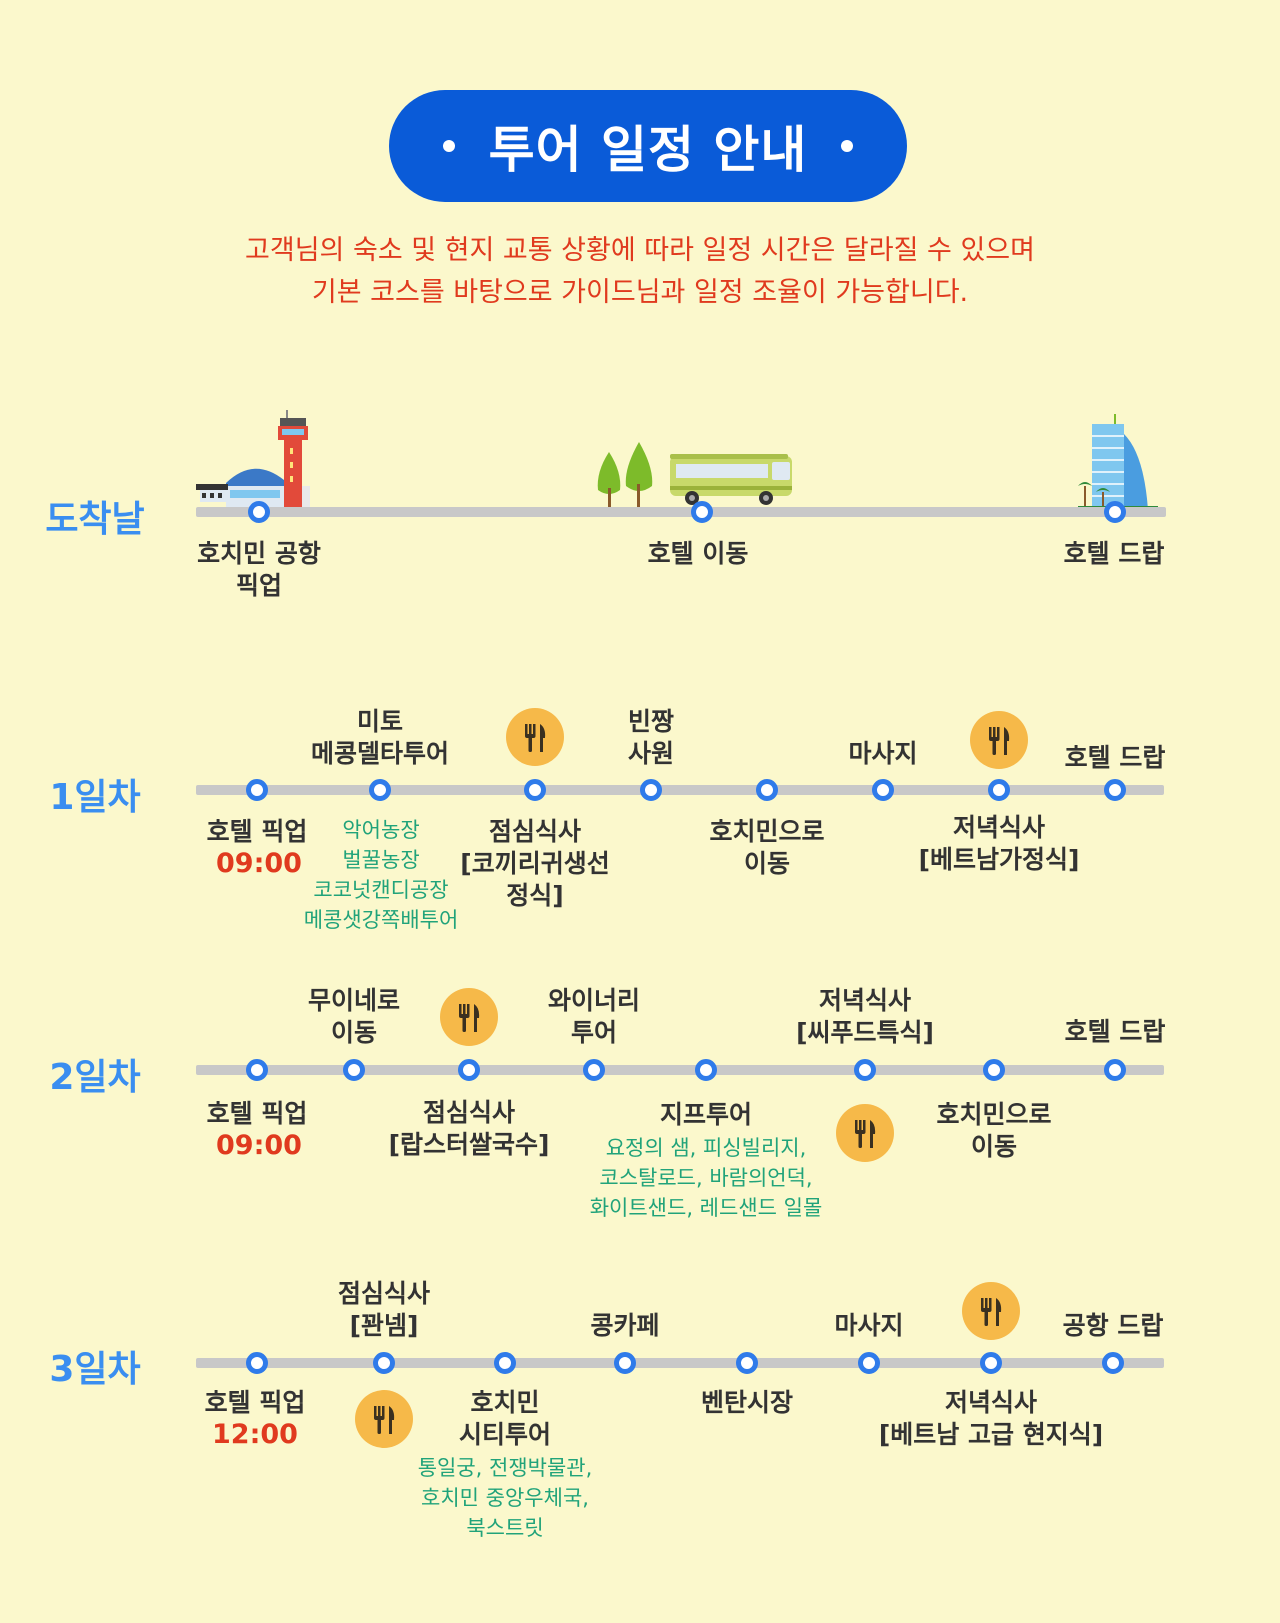 The height and width of the screenshot is (1623, 1280). Describe the element at coordinates (469, 1128) in the screenshot. I see `stop-label: 점심식사 [랍스터쌀국수]` at that location.